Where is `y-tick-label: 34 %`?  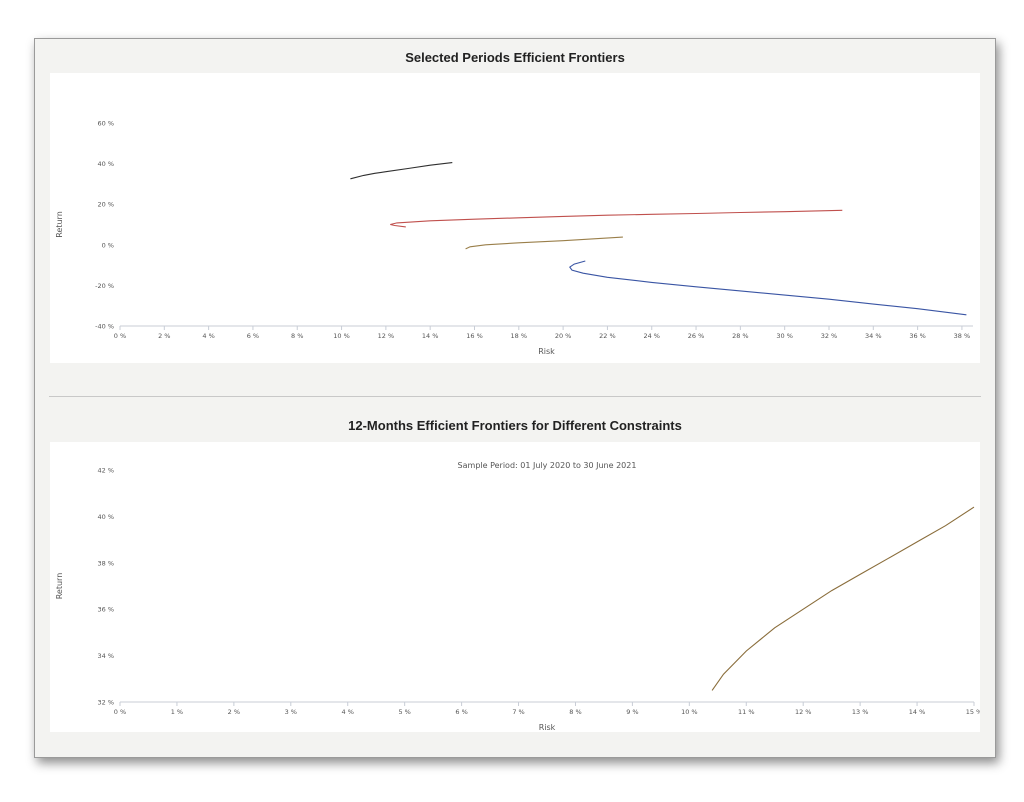
y-tick-label: 34 % is located at coordinates (105, 656).